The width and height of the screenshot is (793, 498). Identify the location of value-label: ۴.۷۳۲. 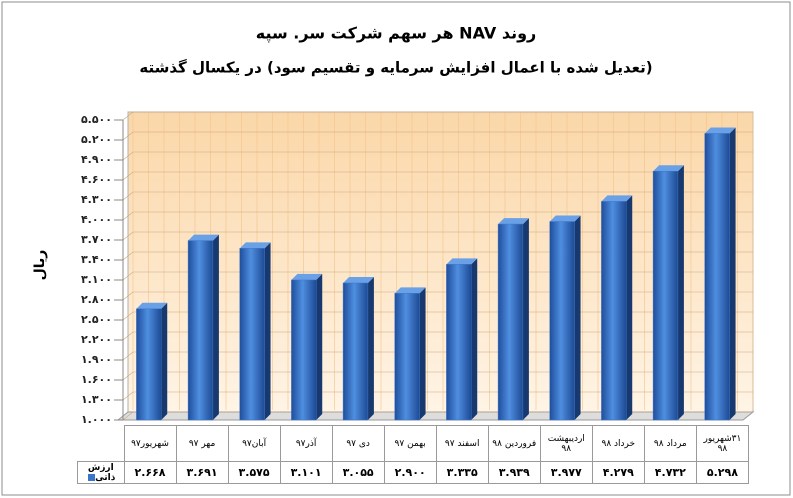
(670, 472).